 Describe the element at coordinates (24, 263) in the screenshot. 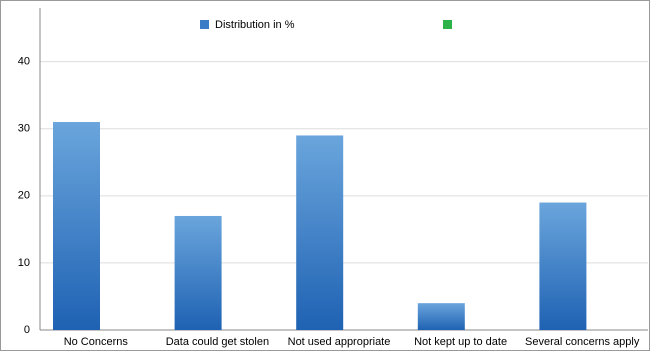

I see `y-tick-label: 10` at that location.